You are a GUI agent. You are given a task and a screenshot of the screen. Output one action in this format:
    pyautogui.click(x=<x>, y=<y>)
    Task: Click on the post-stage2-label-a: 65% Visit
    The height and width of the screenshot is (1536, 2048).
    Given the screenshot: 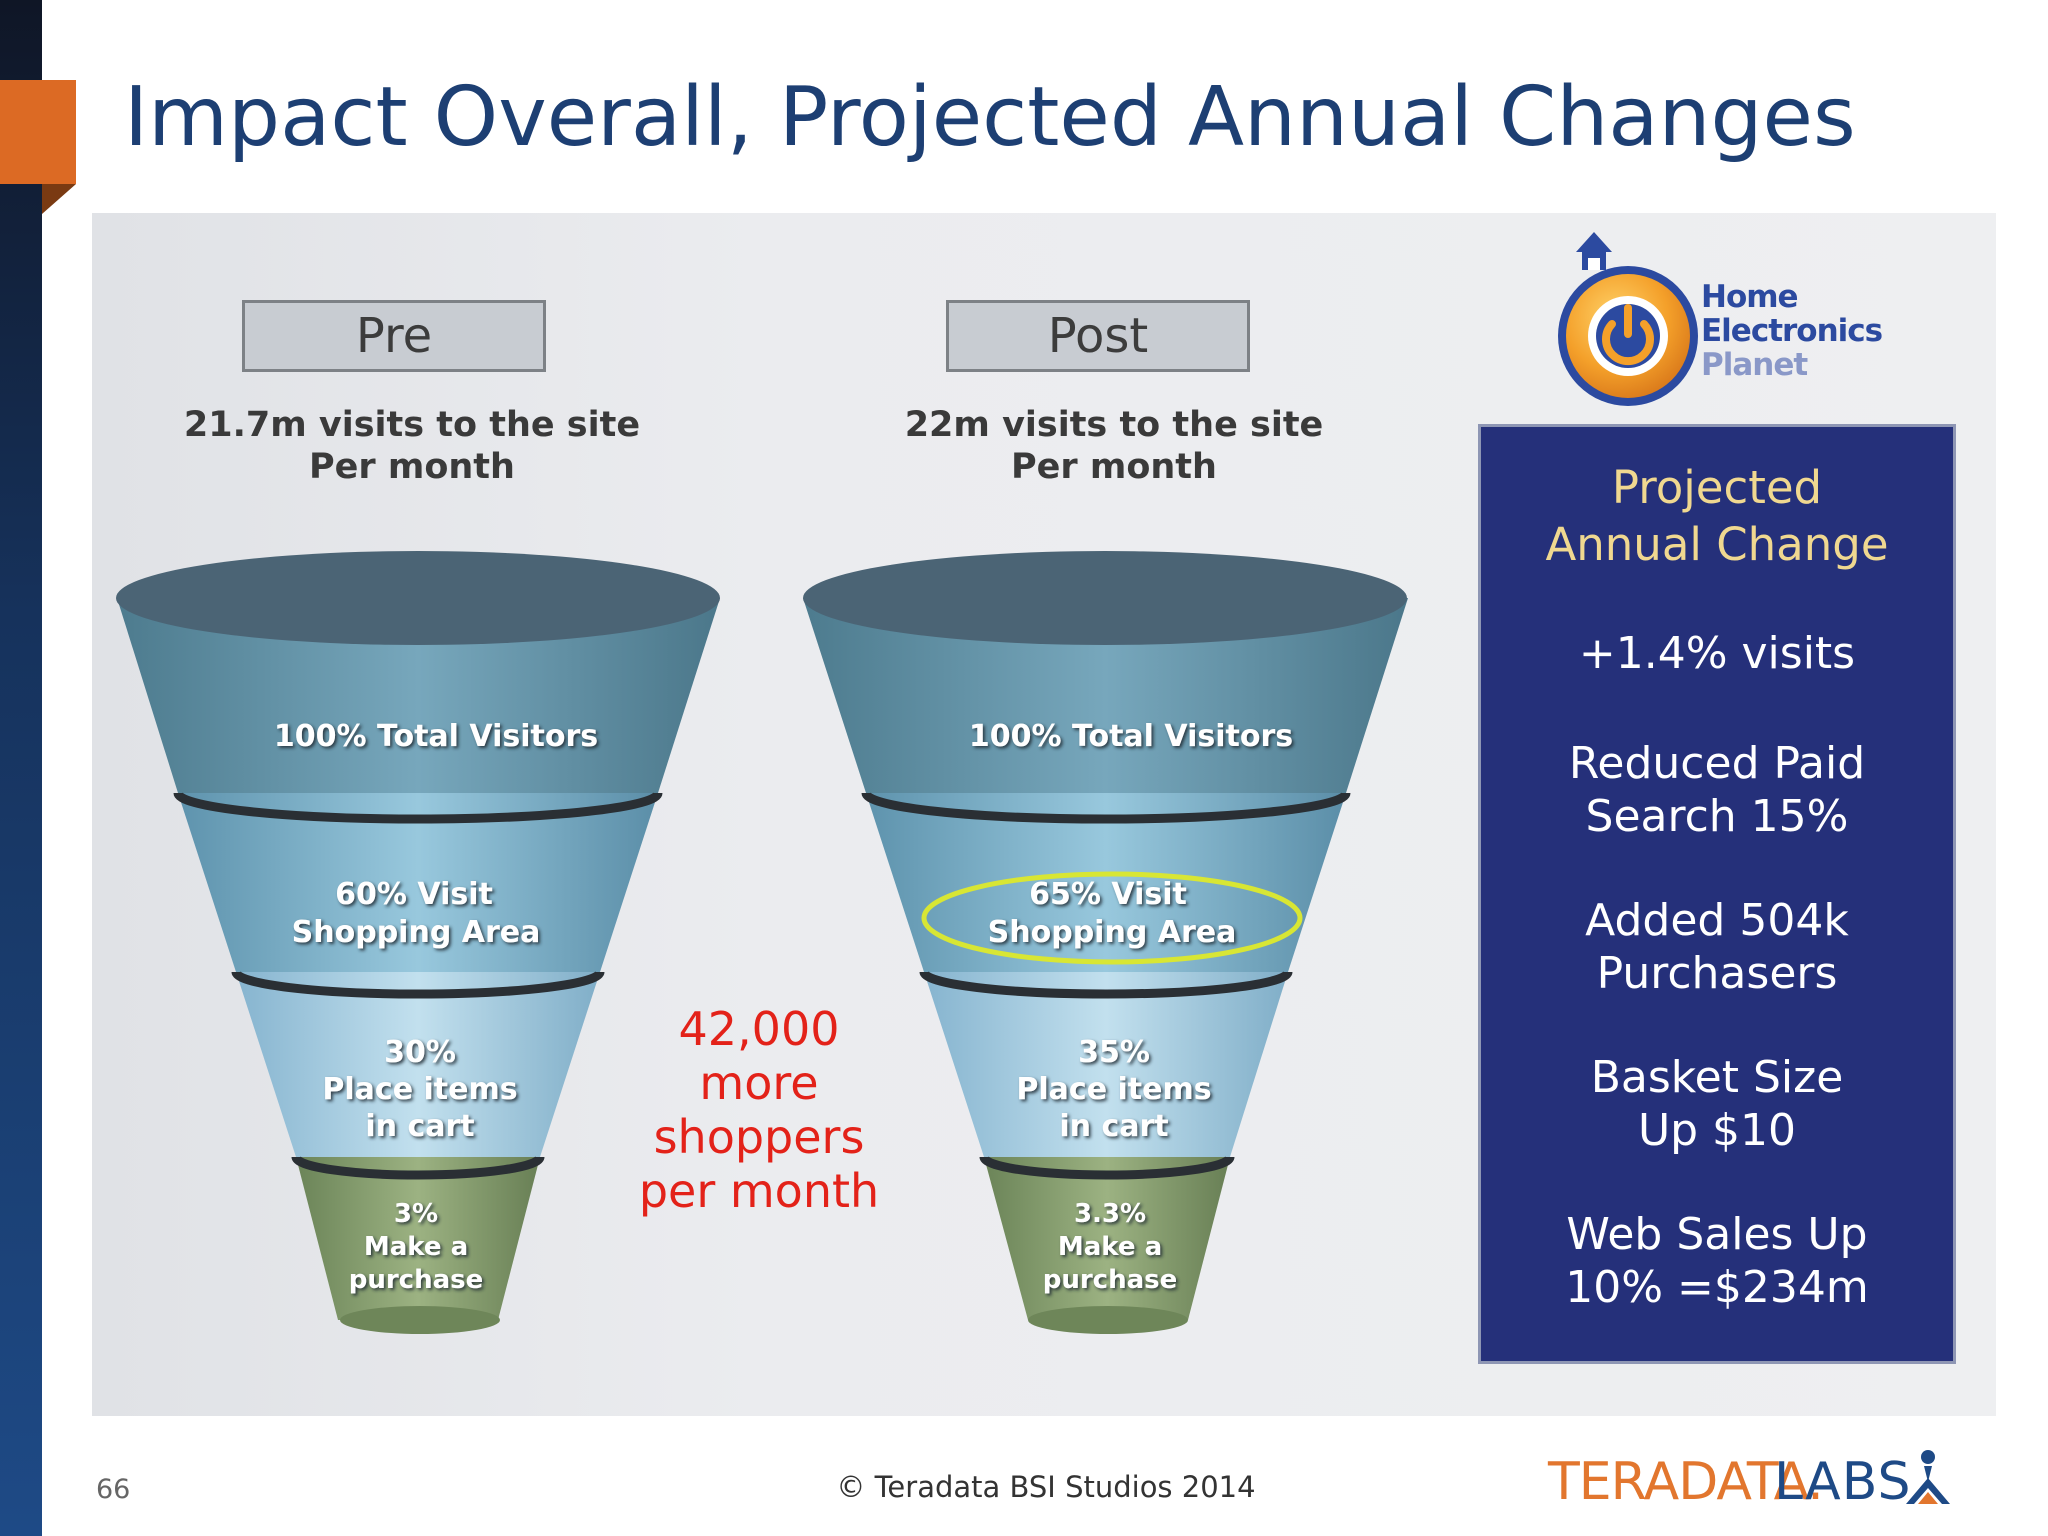 What is the action you would take?
    pyautogui.click(x=1108, y=894)
    